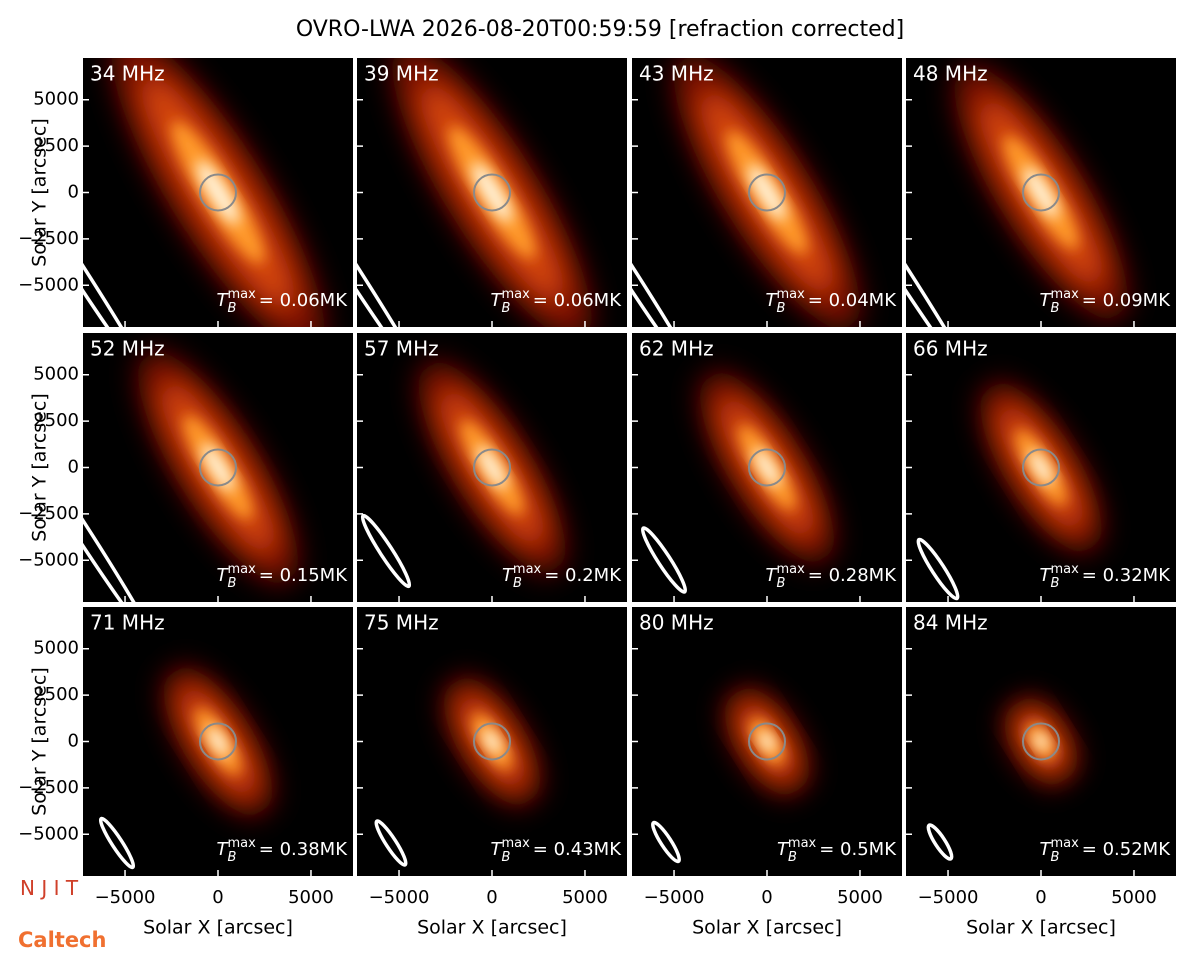 The height and width of the screenshot is (975, 1200). Describe the element at coordinates (48, 513) in the screenshot. I see `y-tick-label: −2500` at that location.